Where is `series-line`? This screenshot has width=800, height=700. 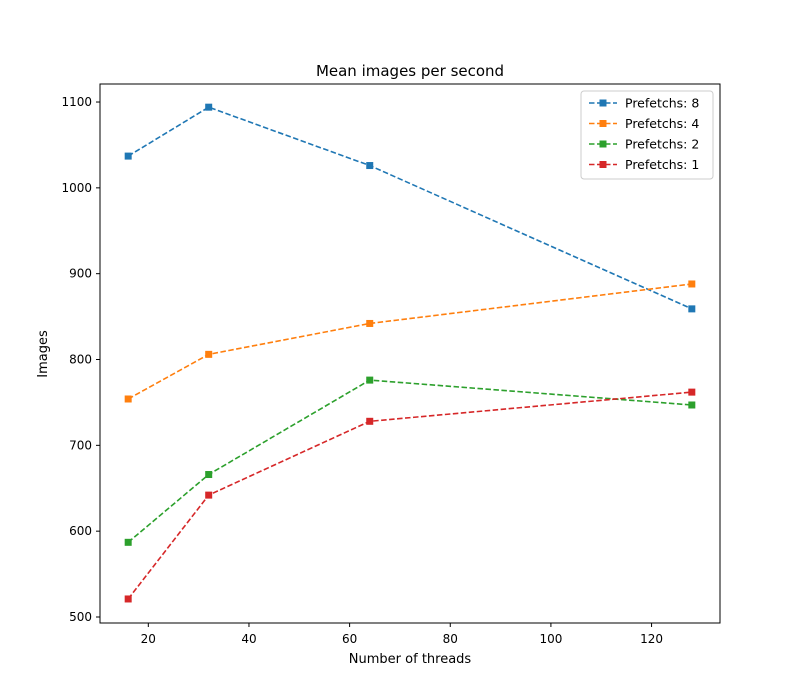 series-line is located at coordinates (409, 341).